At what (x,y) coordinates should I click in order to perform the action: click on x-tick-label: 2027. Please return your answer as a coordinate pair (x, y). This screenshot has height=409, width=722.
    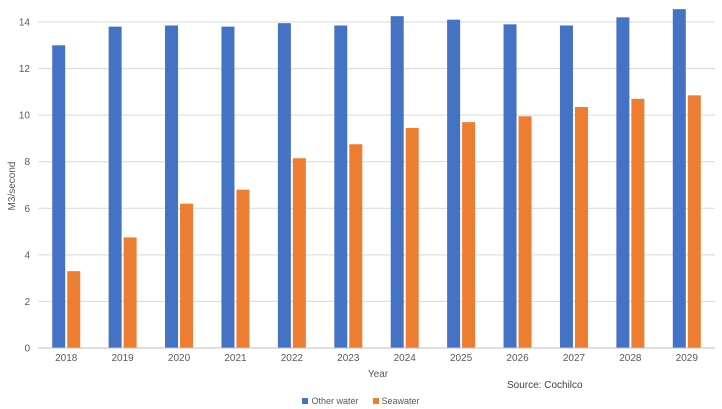
    Looking at the image, I should click on (574, 358).